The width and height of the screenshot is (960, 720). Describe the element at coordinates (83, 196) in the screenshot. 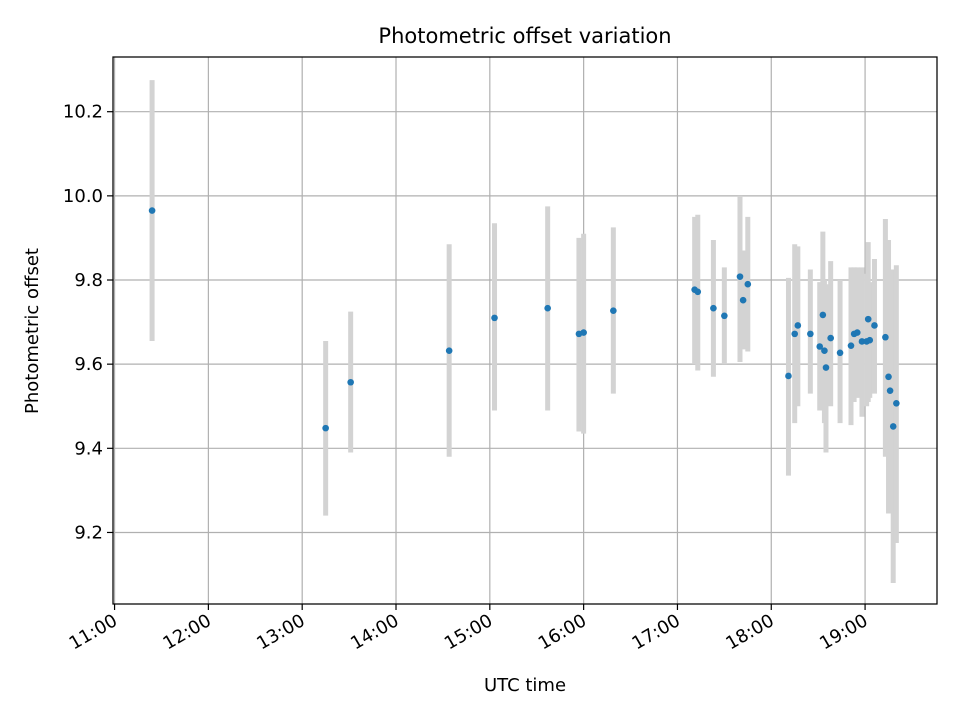

I see `y-tick-label: 10.0` at that location.